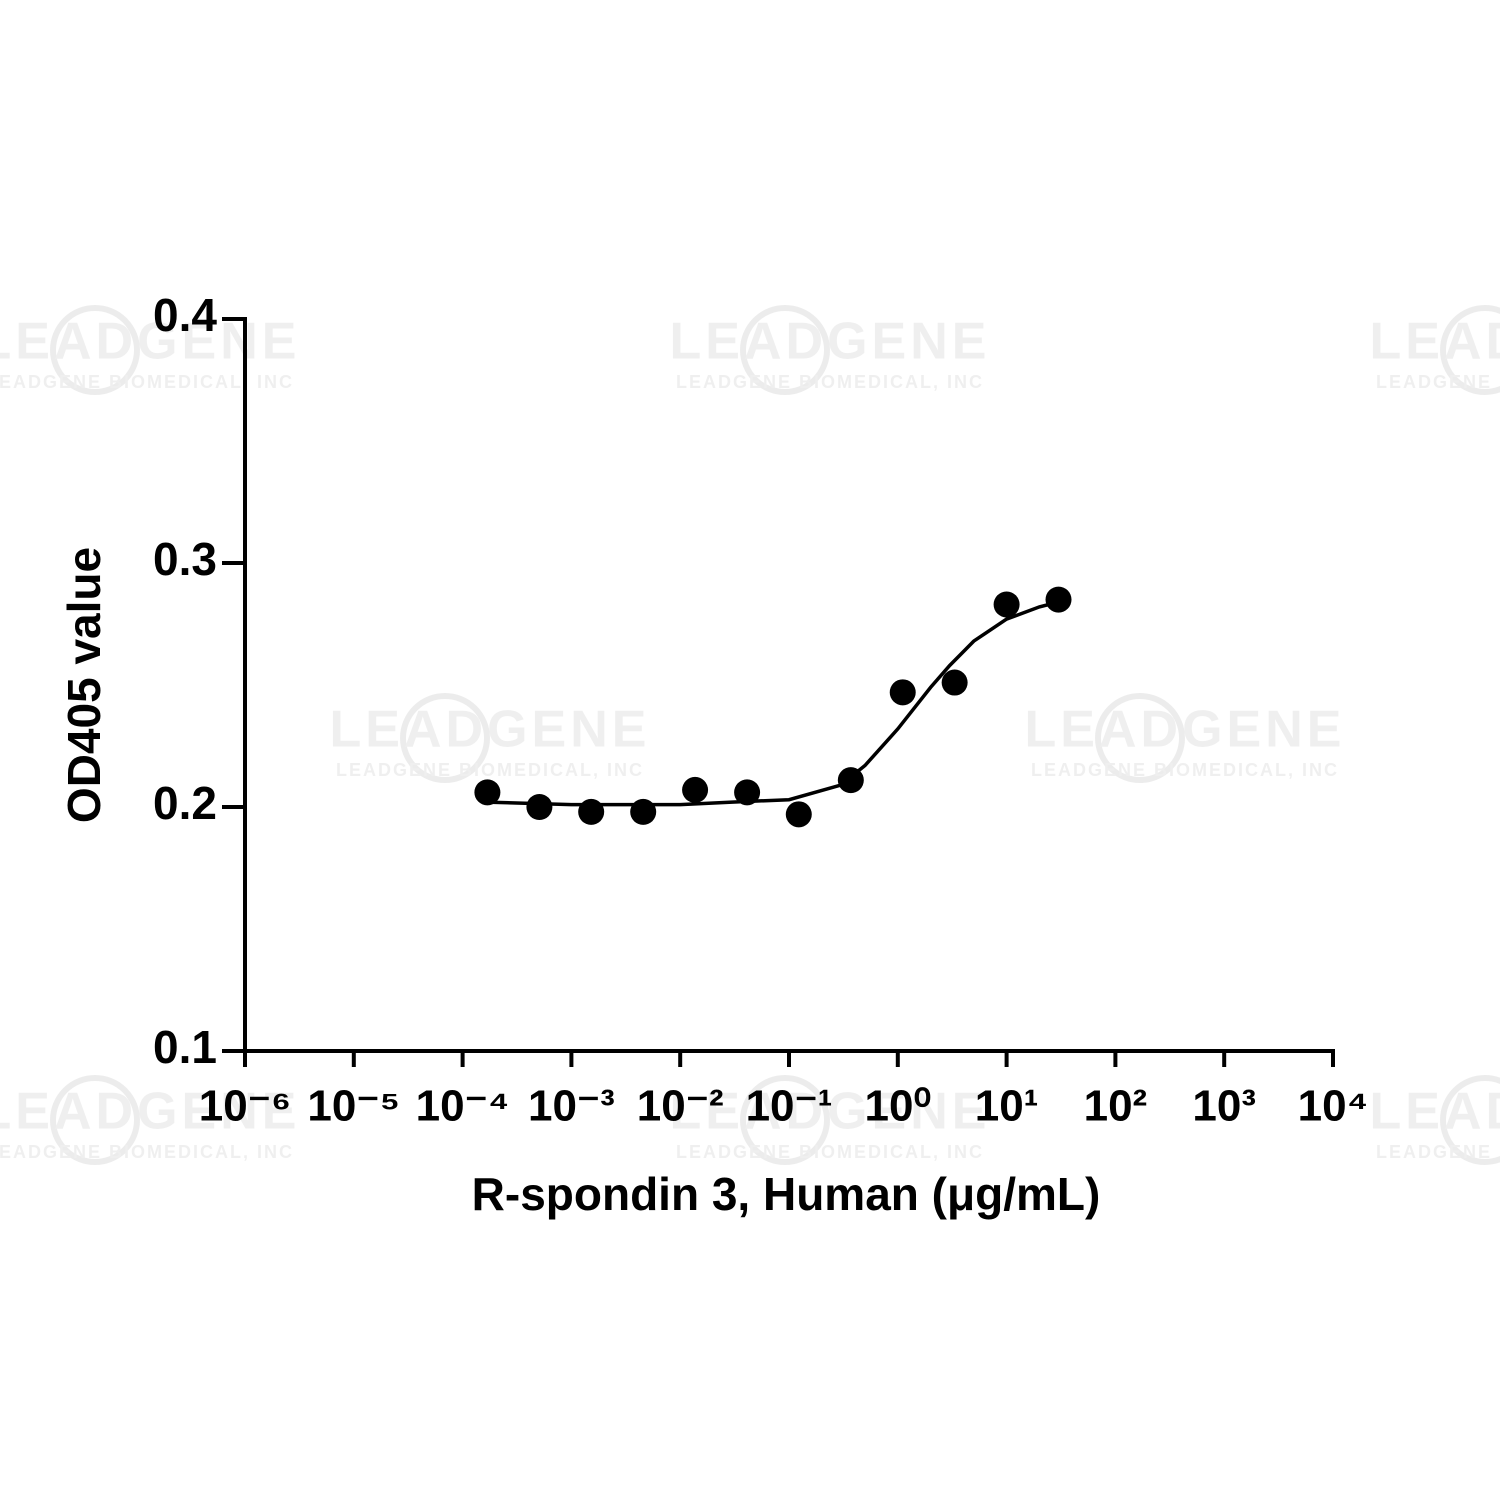 The image size is (1500, 1500). I want to click on x-tick-label: 10³, so click(1224, 1106).